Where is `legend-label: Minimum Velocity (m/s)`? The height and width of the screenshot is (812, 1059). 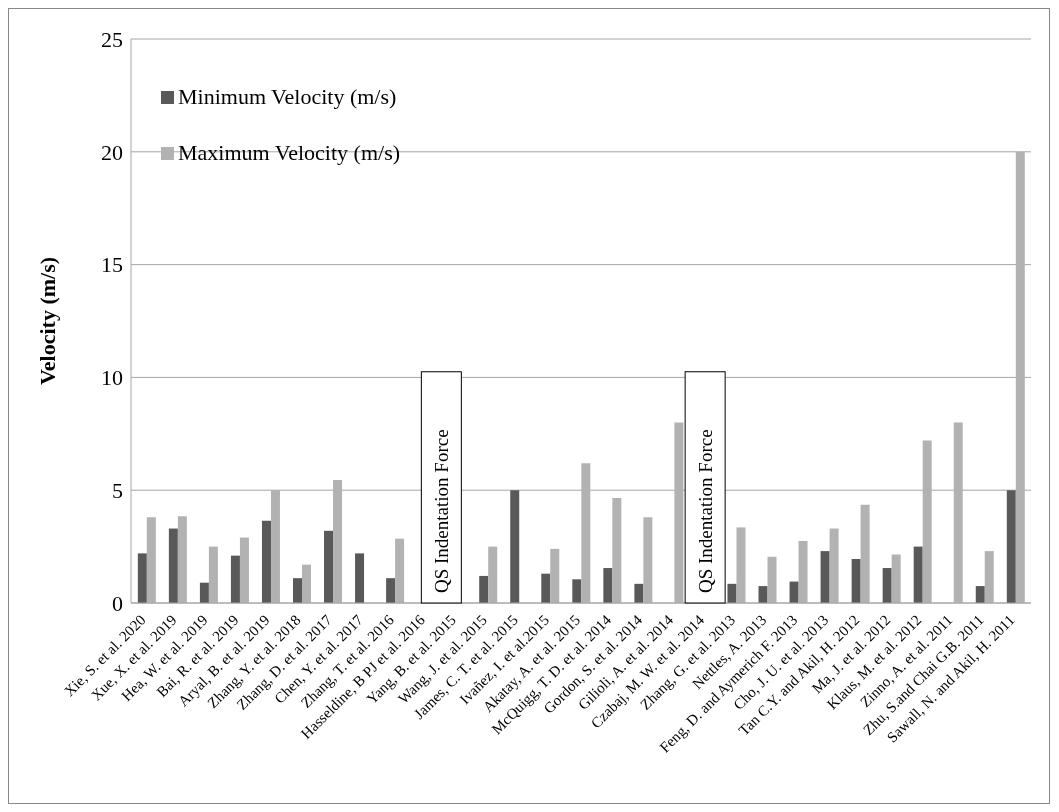
legend-label: Minimum Velocity (m/s) is located at coordinates (287, 97).